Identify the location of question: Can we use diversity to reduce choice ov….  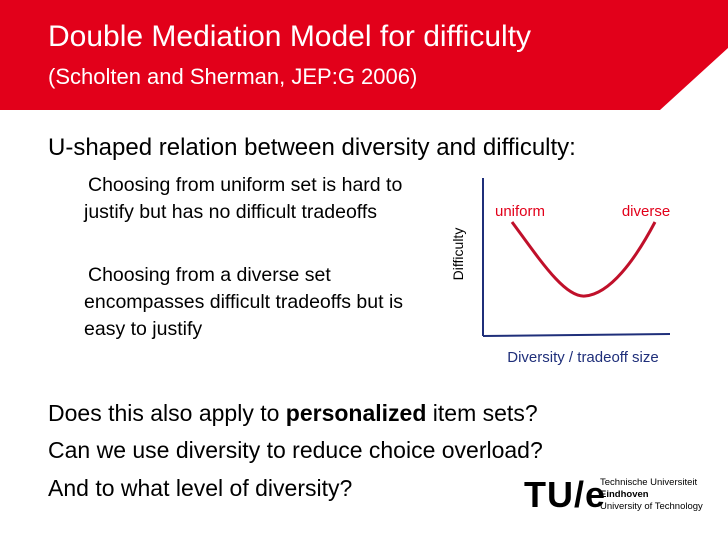
(295, 450).